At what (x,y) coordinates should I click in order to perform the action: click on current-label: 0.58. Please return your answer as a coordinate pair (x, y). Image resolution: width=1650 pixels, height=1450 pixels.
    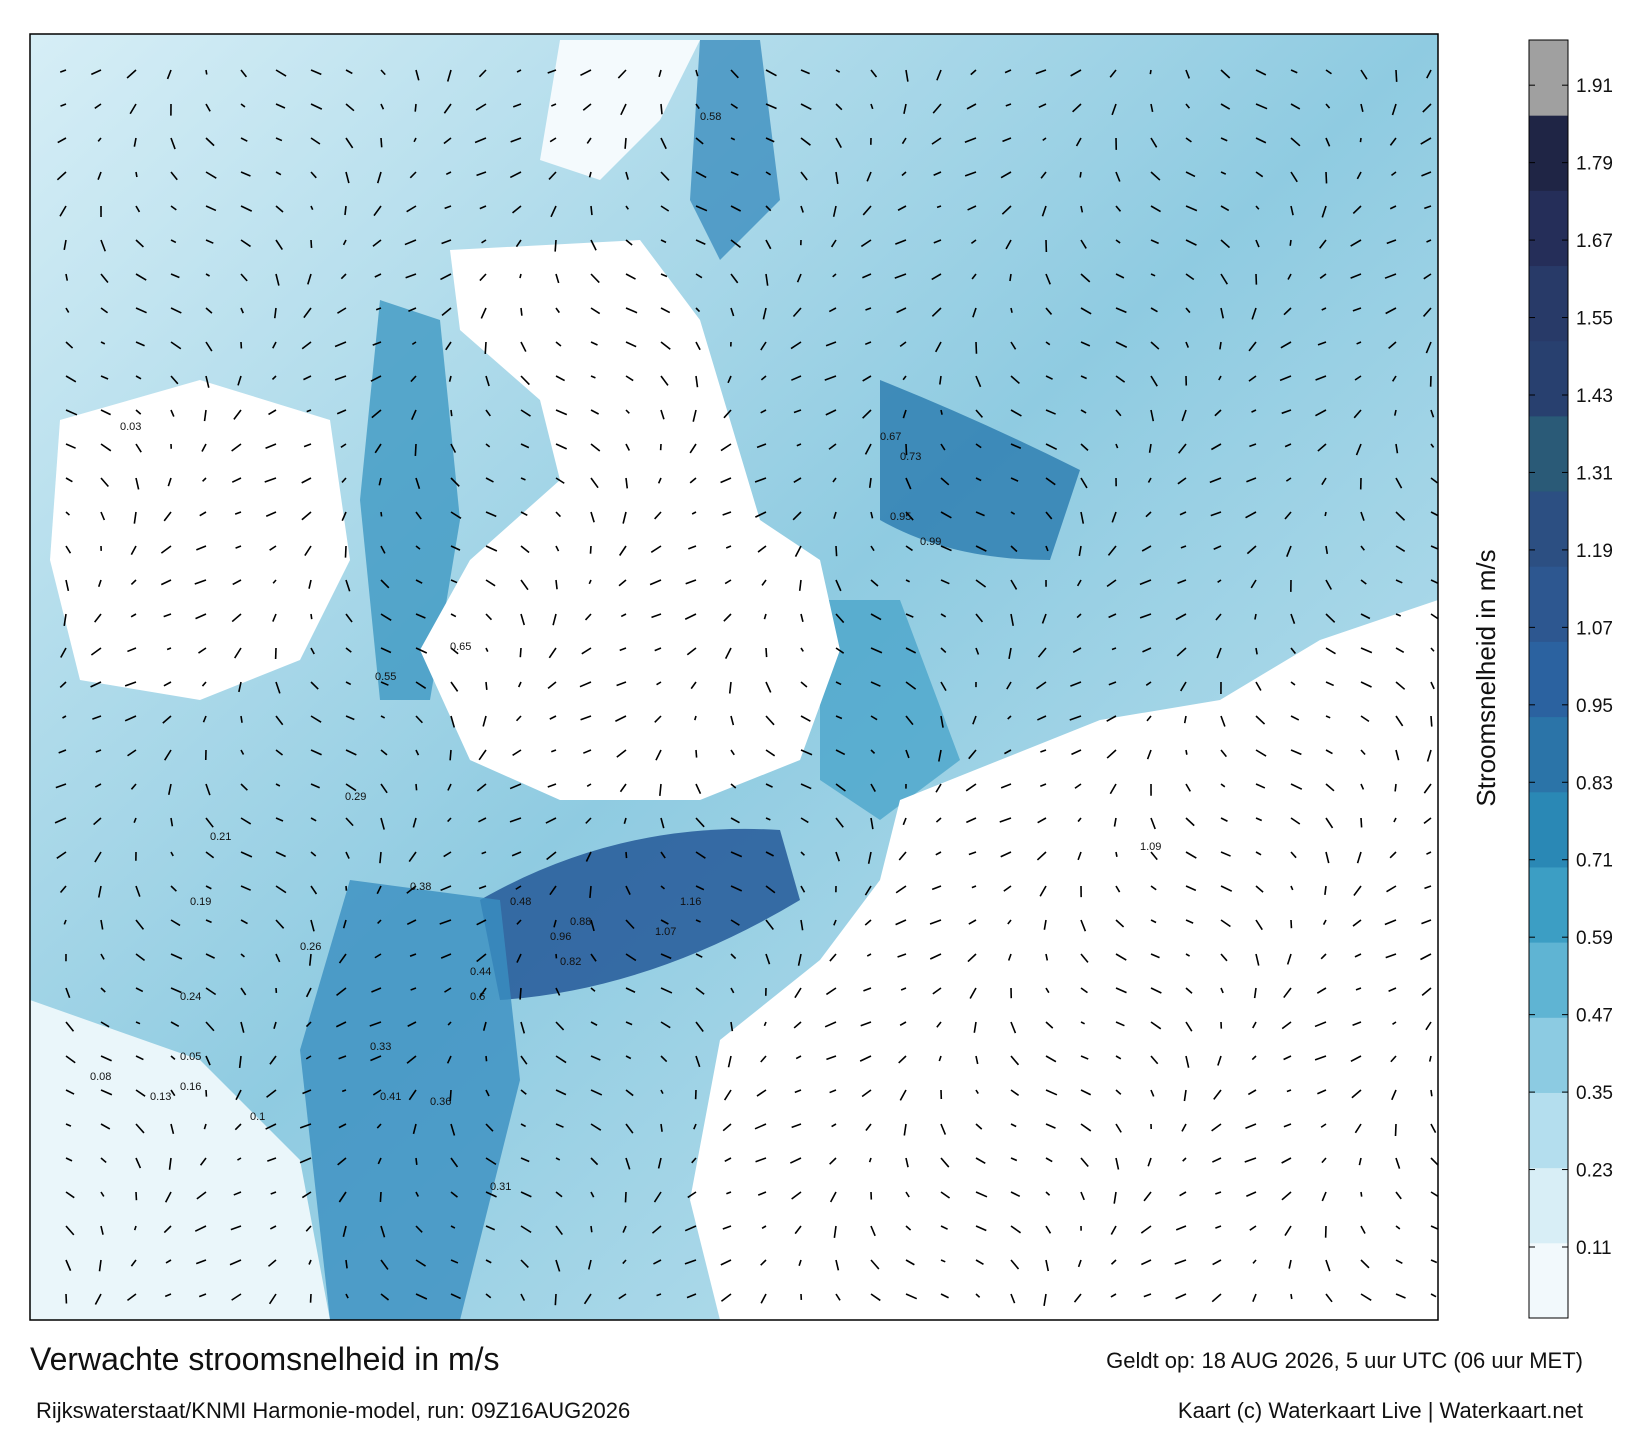
    Looking at the image, I should click on (710, 117).